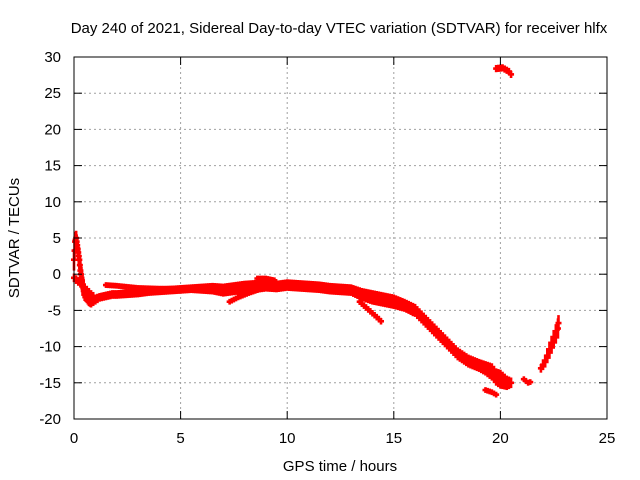 The image size is (640, 480). I want to click on y-tick-label: -20, so click(50, 419).